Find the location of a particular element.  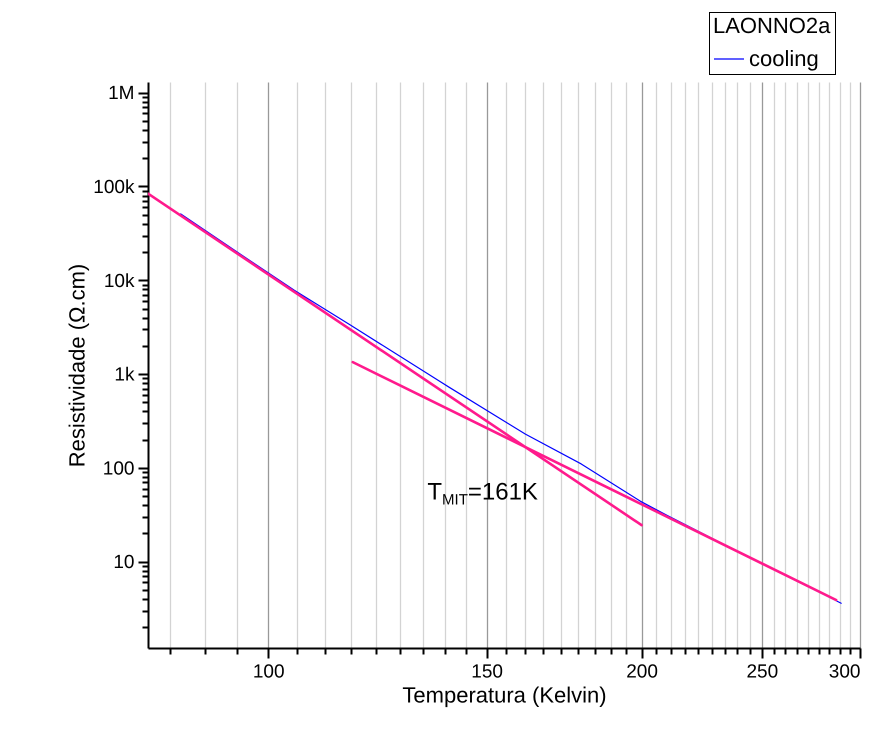

legend-title: LAONNO2a is located at coordinates (772, 25).